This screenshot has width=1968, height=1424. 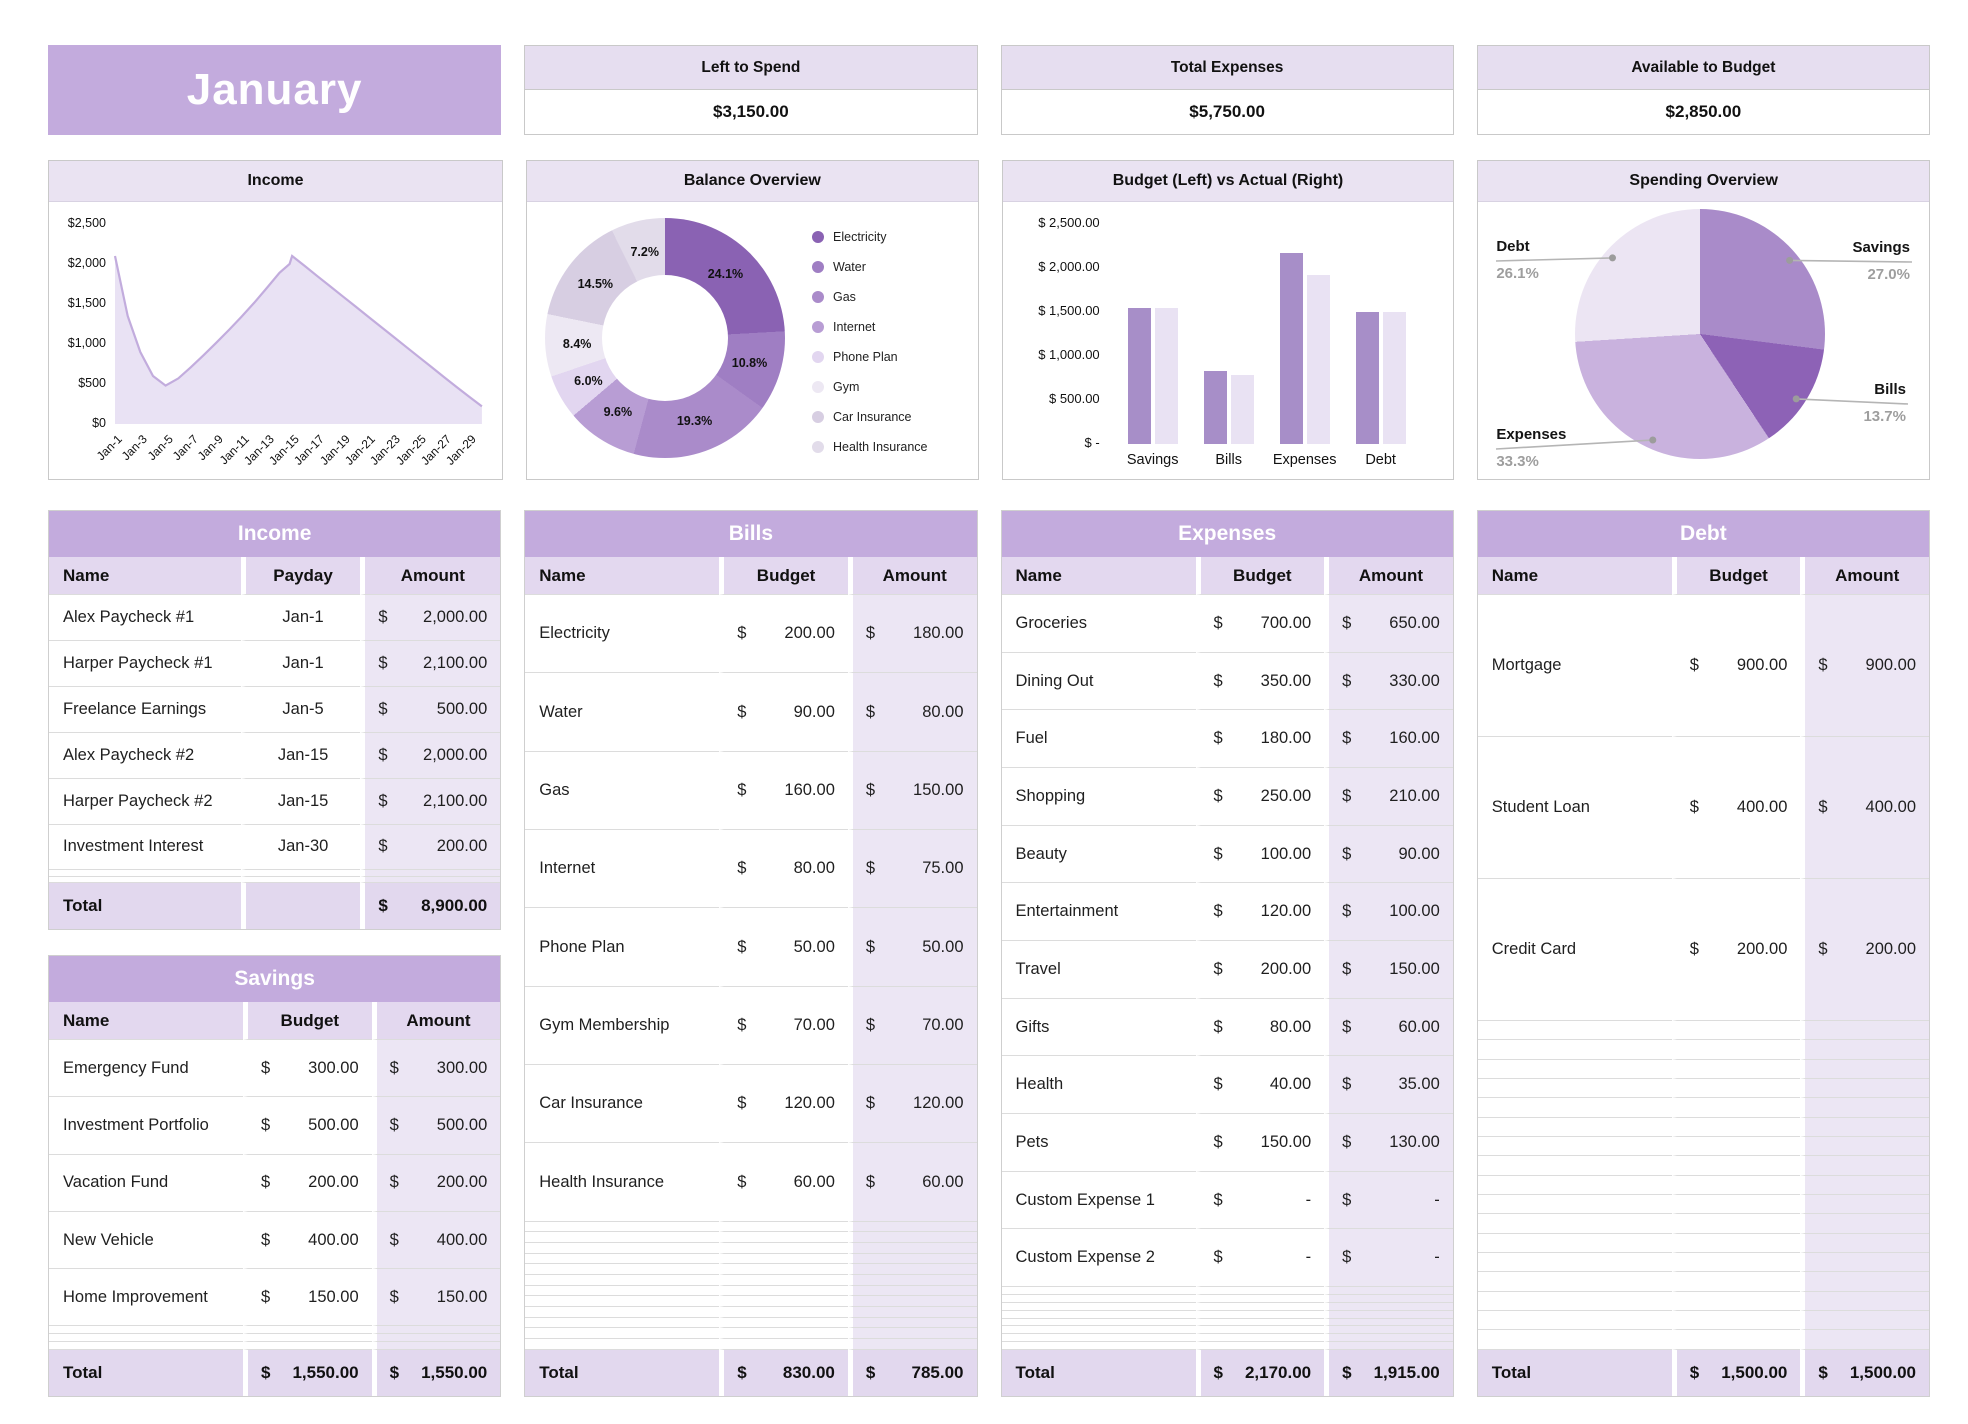 What do you see at coordinates (300, 847) in the screenshot?
I see `cell-payday: Jan-30` at bounding box center [300, 847].